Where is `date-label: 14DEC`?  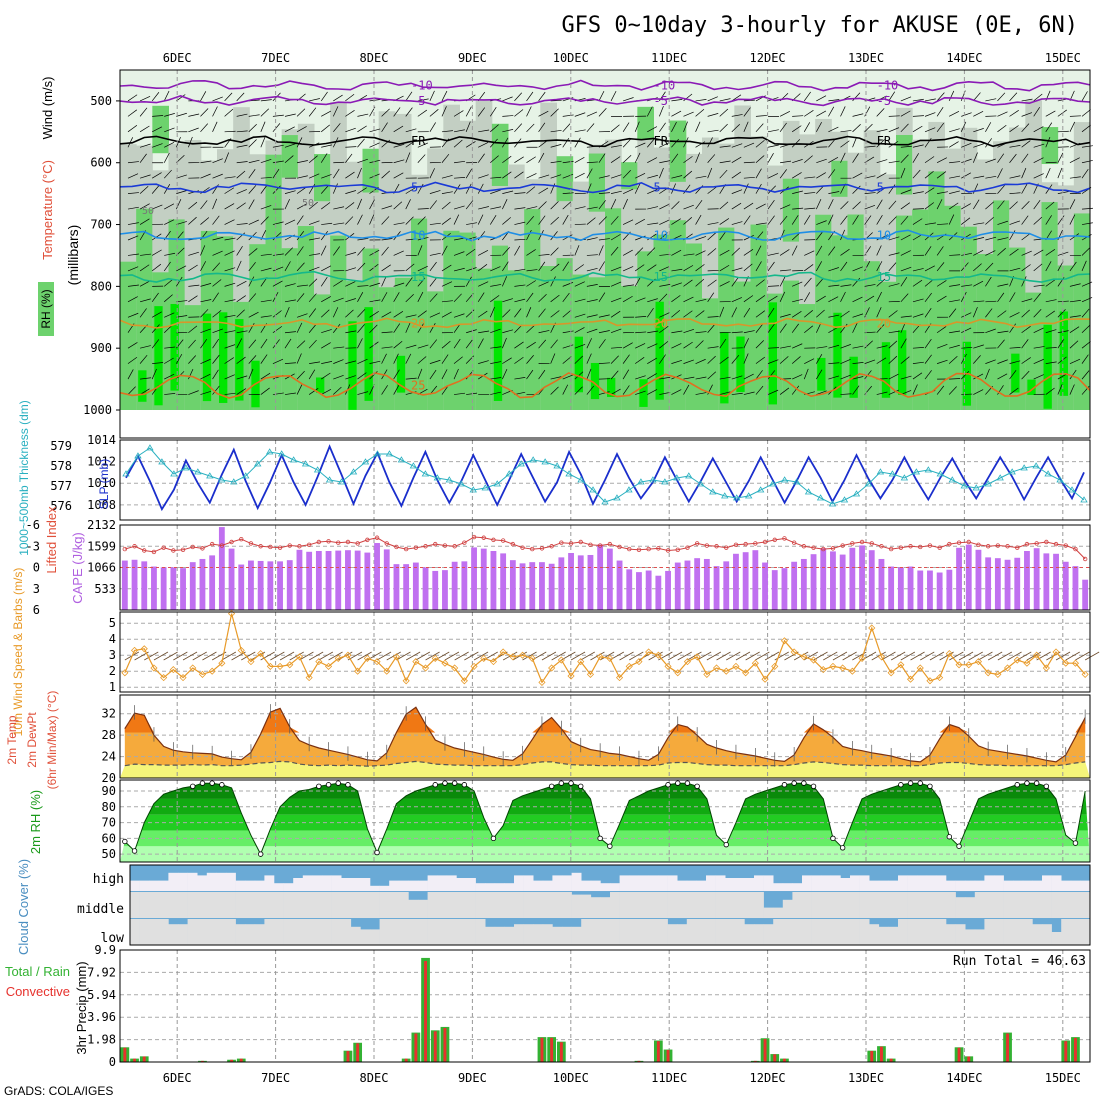
date-label: 14DEC is located at coordinates (964, 1078).